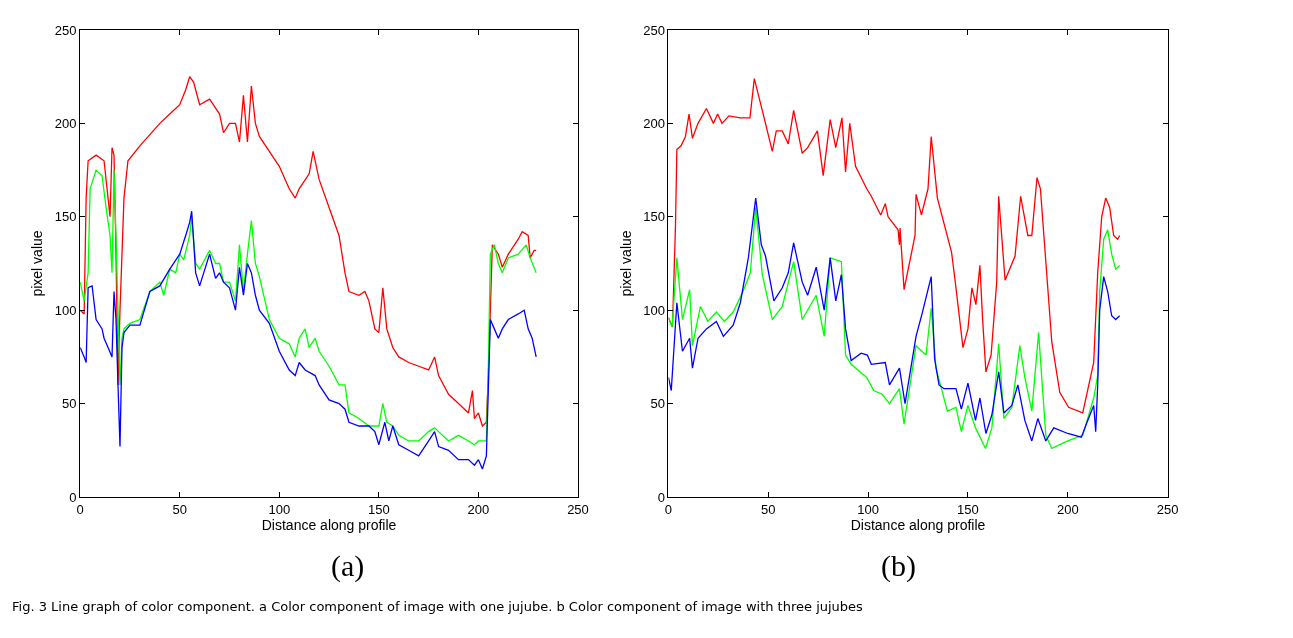 The width and height of the screenshot is (1293, 638). What do you see at coordinates (898, 566) in the screenshot?
I see `text: (b)` at bounding box center [898, 566].